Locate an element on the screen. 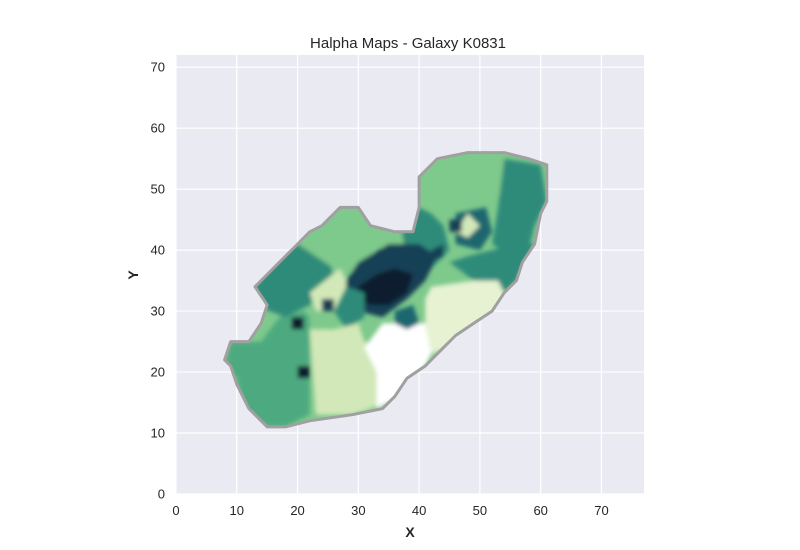 Image resolution: width=800 pixels, height=550 pixels. x-axis-label: X is located at coordinates (410, 532).